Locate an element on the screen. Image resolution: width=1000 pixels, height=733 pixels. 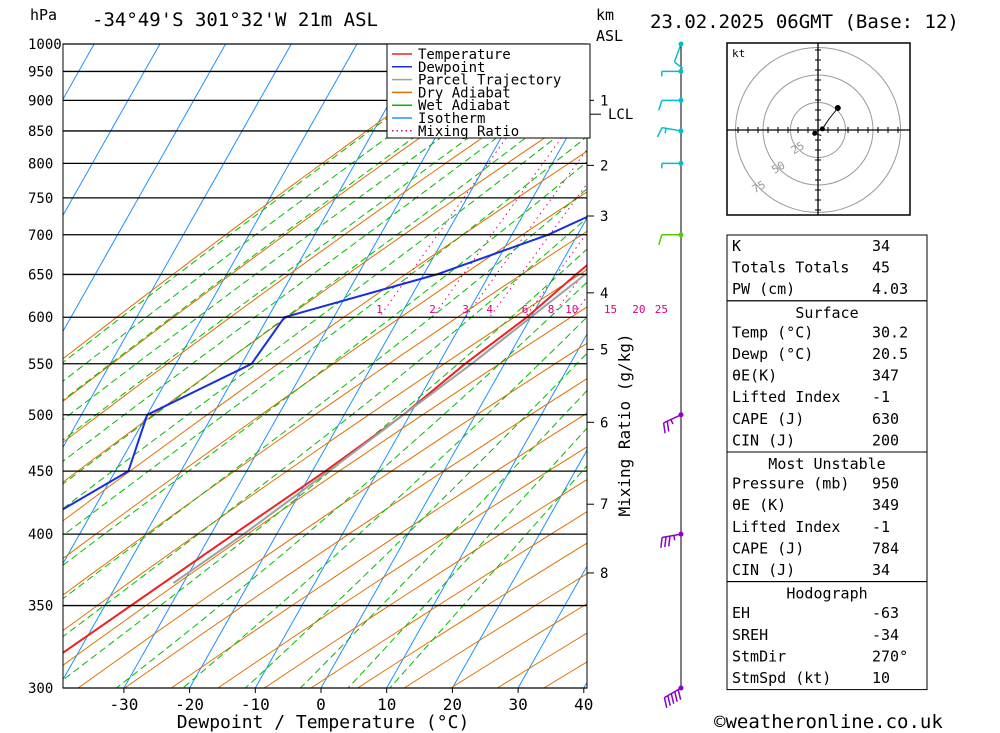
mixing-ratio-label: 1 is located at coordinates (379, 309).